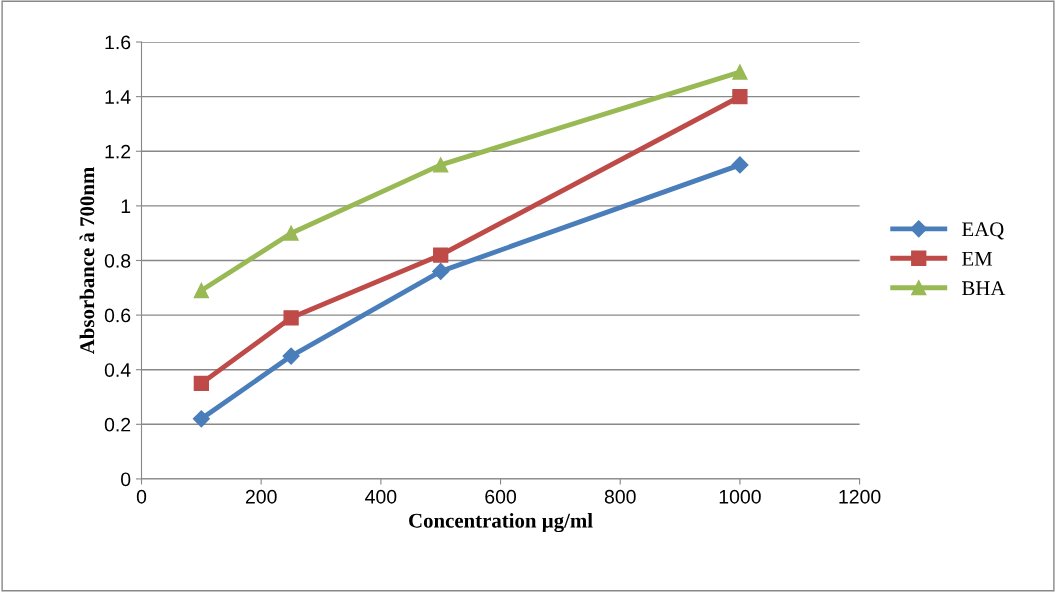  What do you see at coordinates (117, 424) in the screenshot?
I see `y-tick-label: 0.2` at bounding box center [117, 424].